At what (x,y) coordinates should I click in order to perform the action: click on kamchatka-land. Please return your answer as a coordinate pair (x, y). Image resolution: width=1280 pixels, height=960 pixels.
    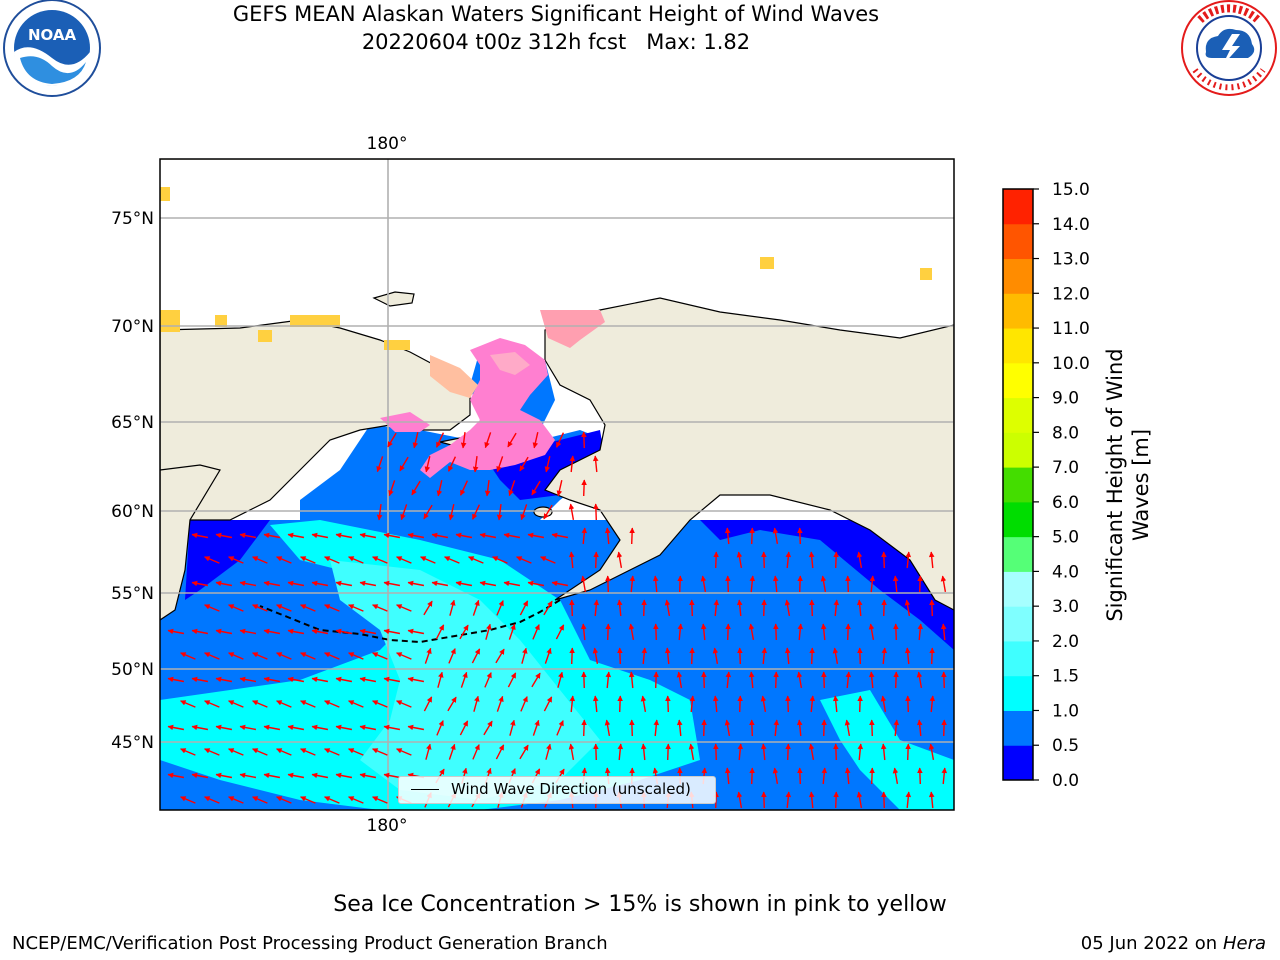
    Looking at the image, I should click on (190, 542).